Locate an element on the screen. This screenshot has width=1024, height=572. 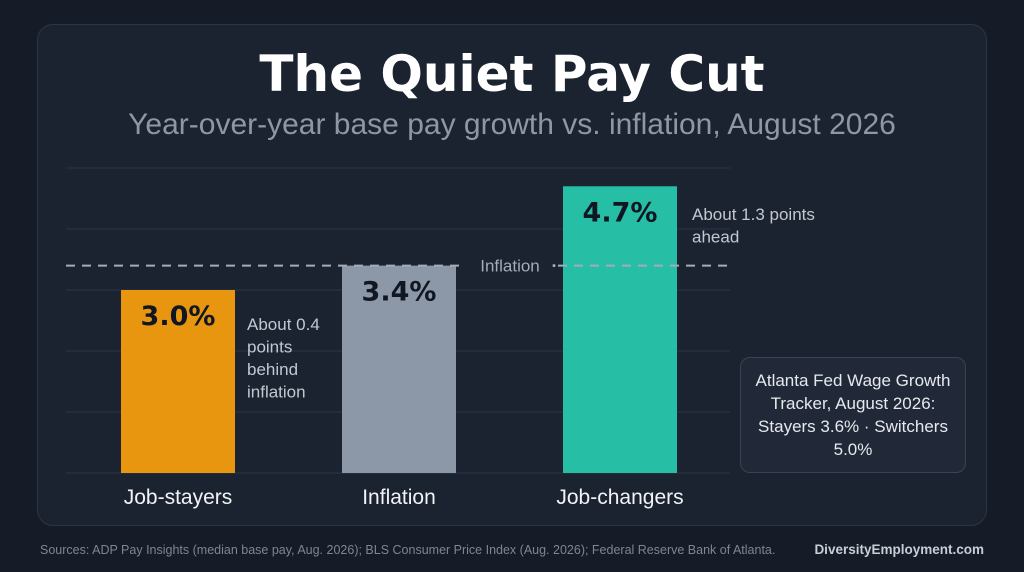
category-label: Job-changers is located at coordinates (619, 497).